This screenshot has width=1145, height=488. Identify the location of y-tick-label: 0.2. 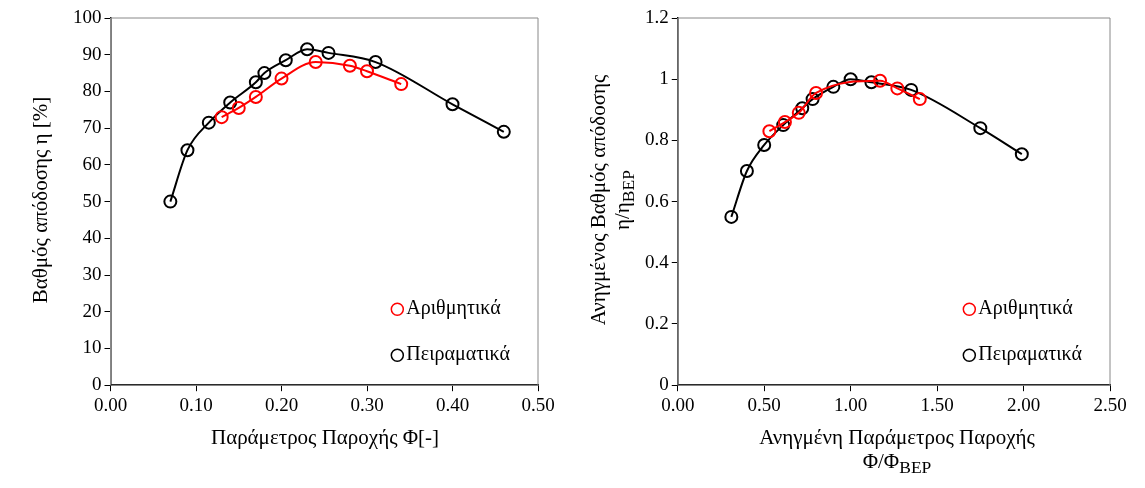
(657, 322).